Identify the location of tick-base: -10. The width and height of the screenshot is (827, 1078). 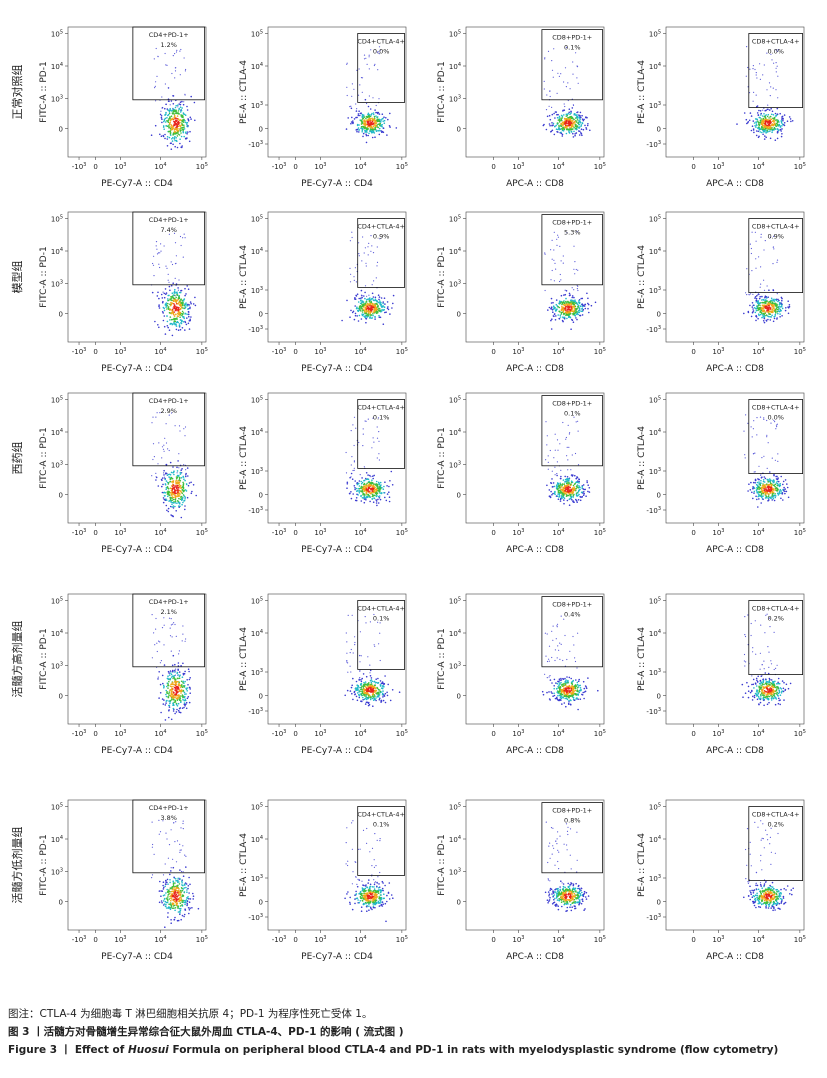
(277, 352).